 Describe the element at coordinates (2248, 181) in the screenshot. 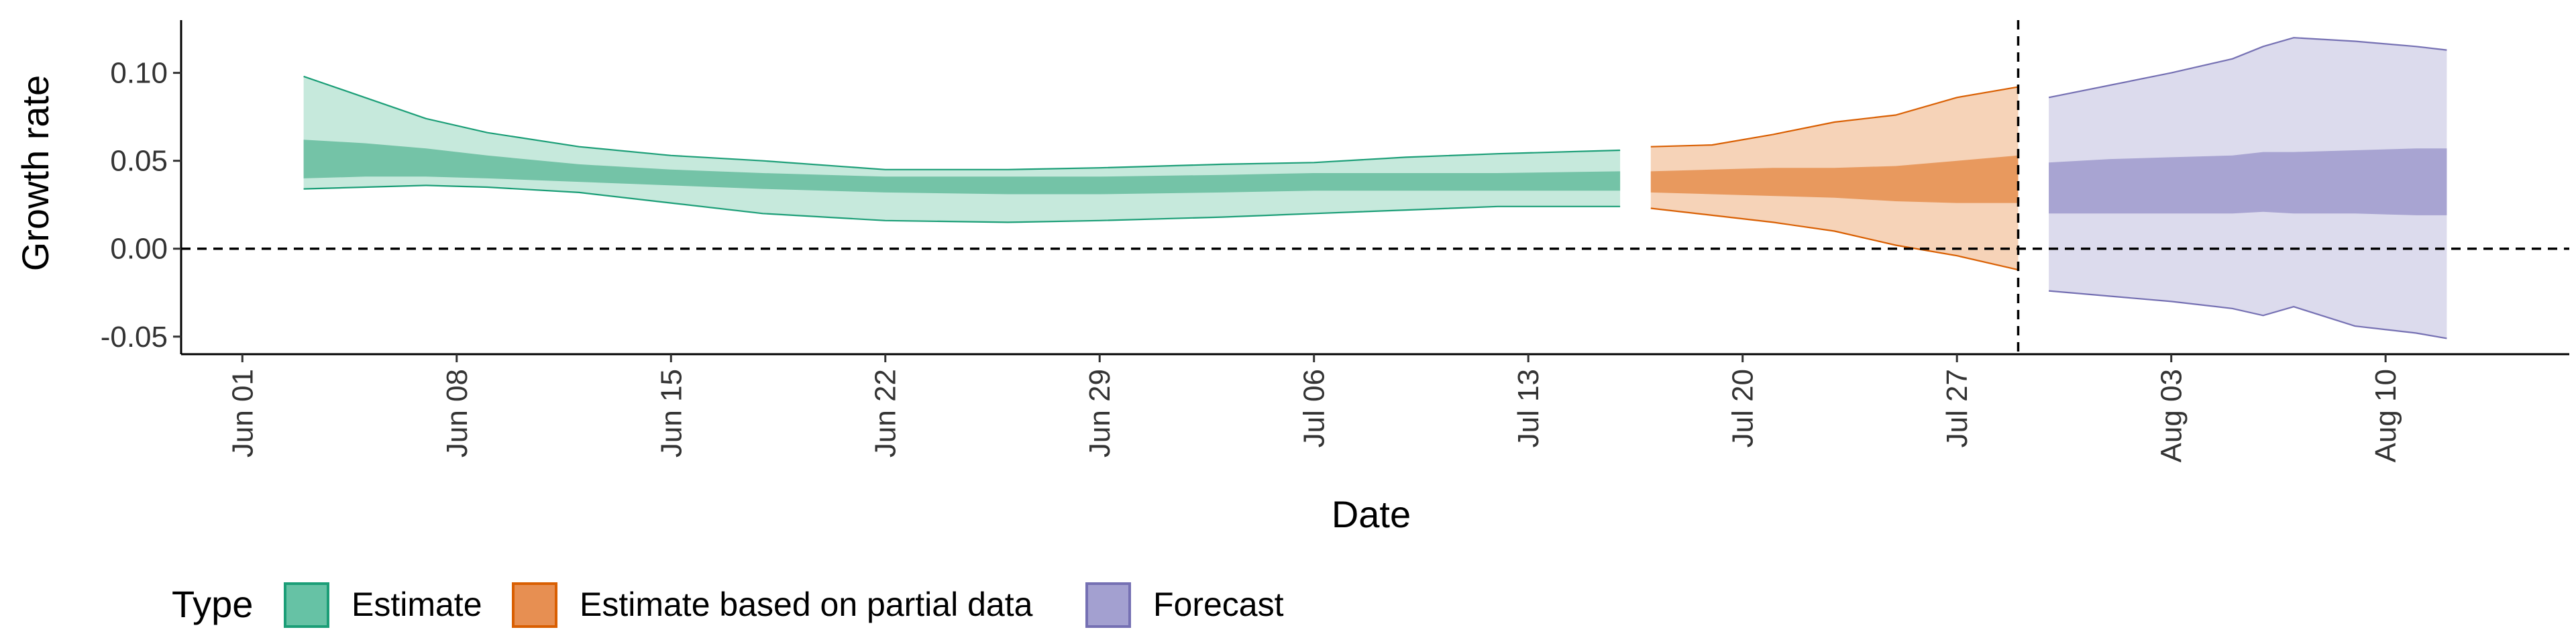

I see `band-50-forecast` at that location.